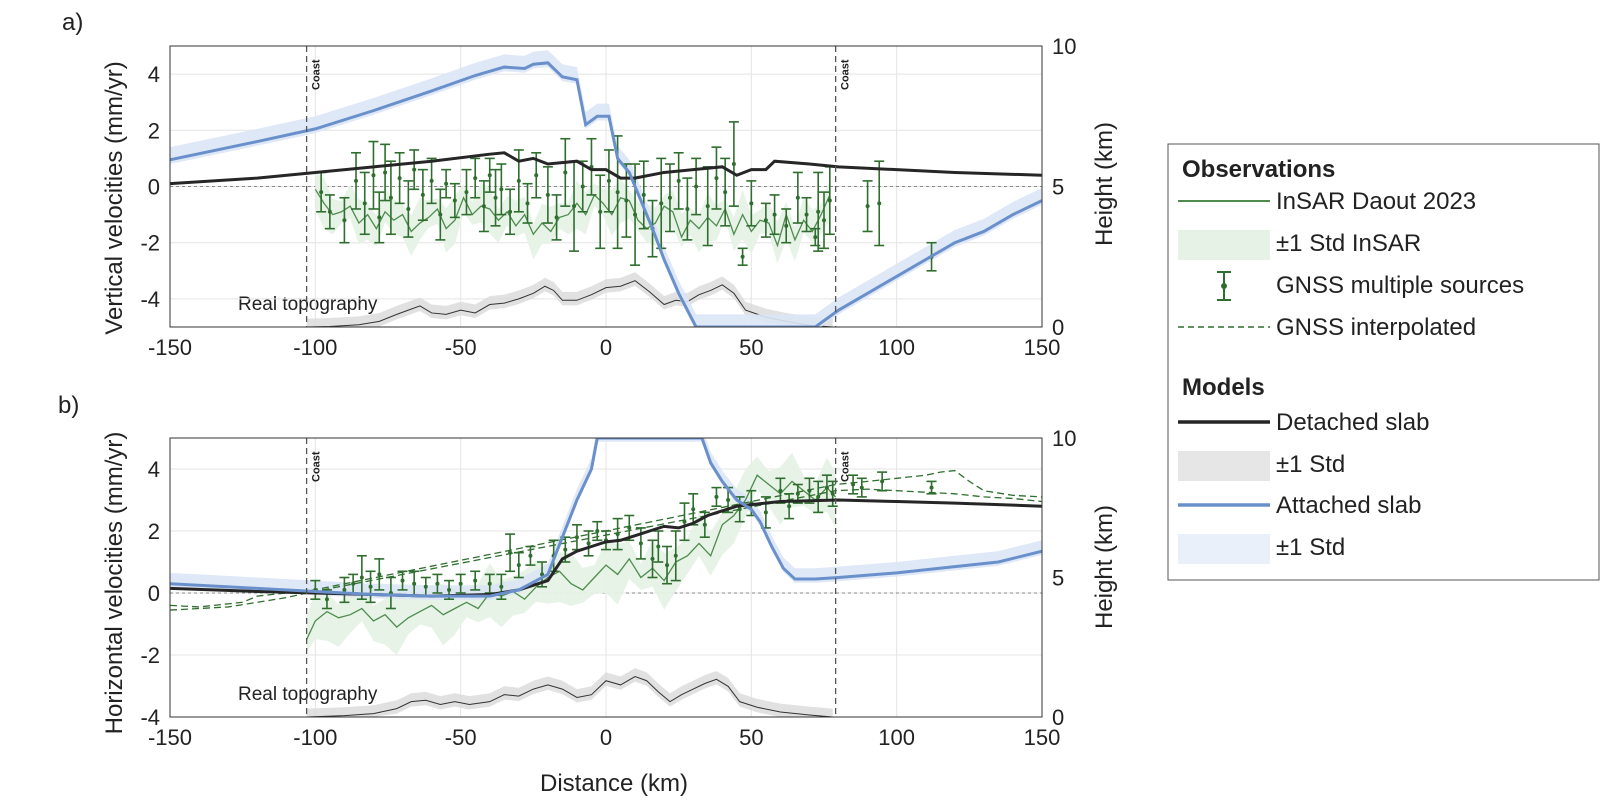 The image size is (1600, 809). I want to click on panel-b-coast-label-1: Coast, so click(846, 466).